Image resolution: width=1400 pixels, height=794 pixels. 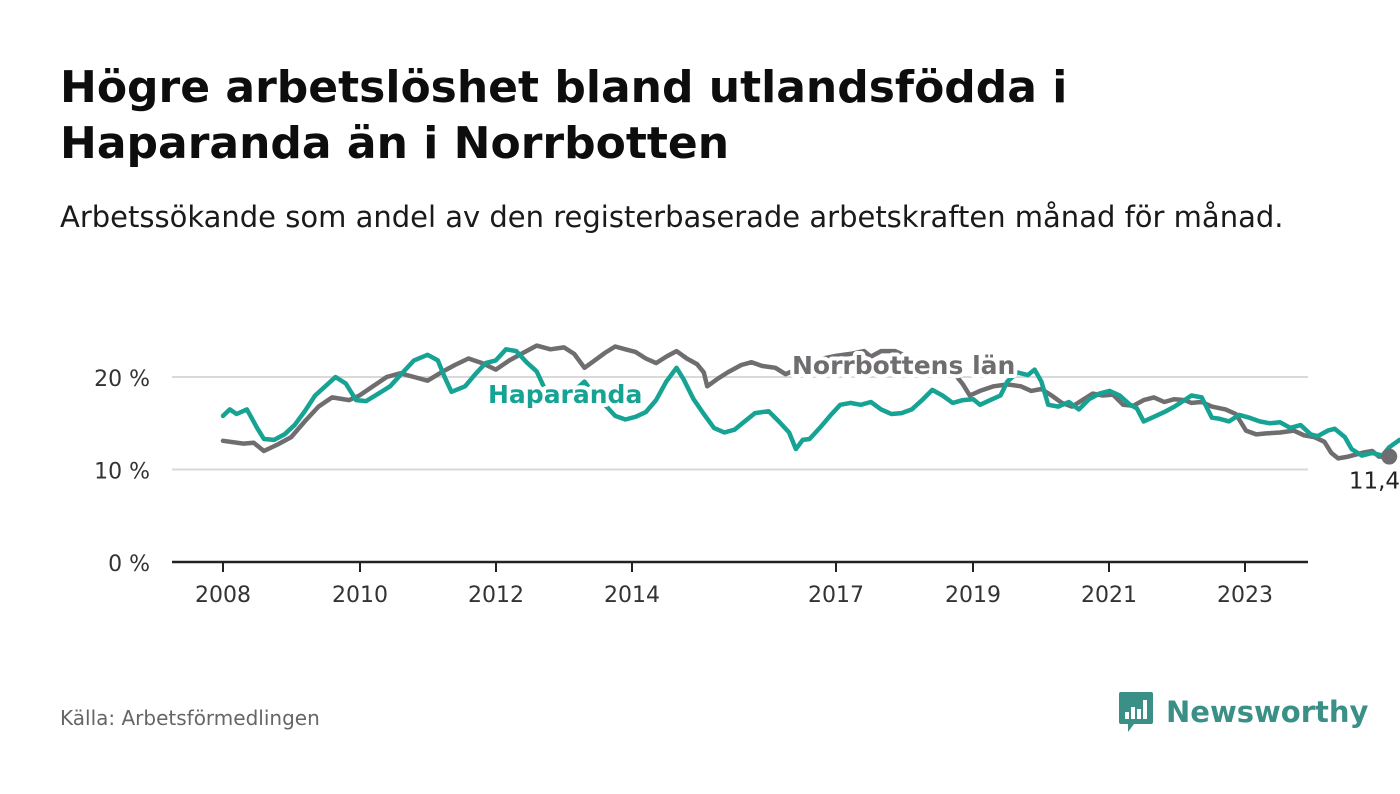 What do you see at coordinates (122, 472) in the screenshot?
I see `y-tick-label: 10 %` at bounding box center [122, 472].